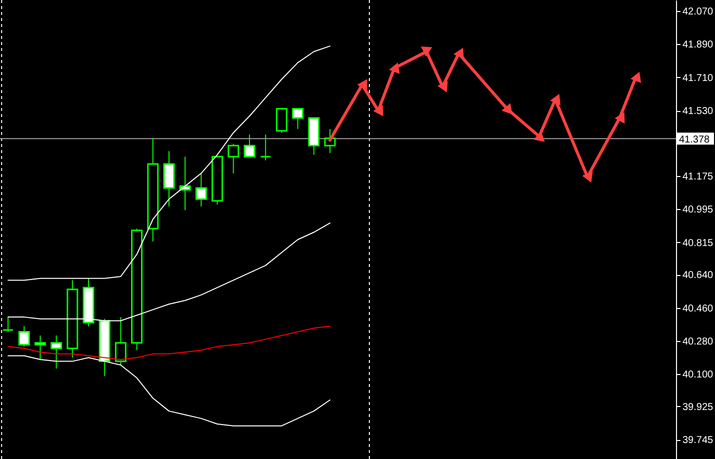 The image size is (715, 459). Describe the element at coordinates (698, 276) in the screenshot. I see `y-tick-label: 40.640` at that location.